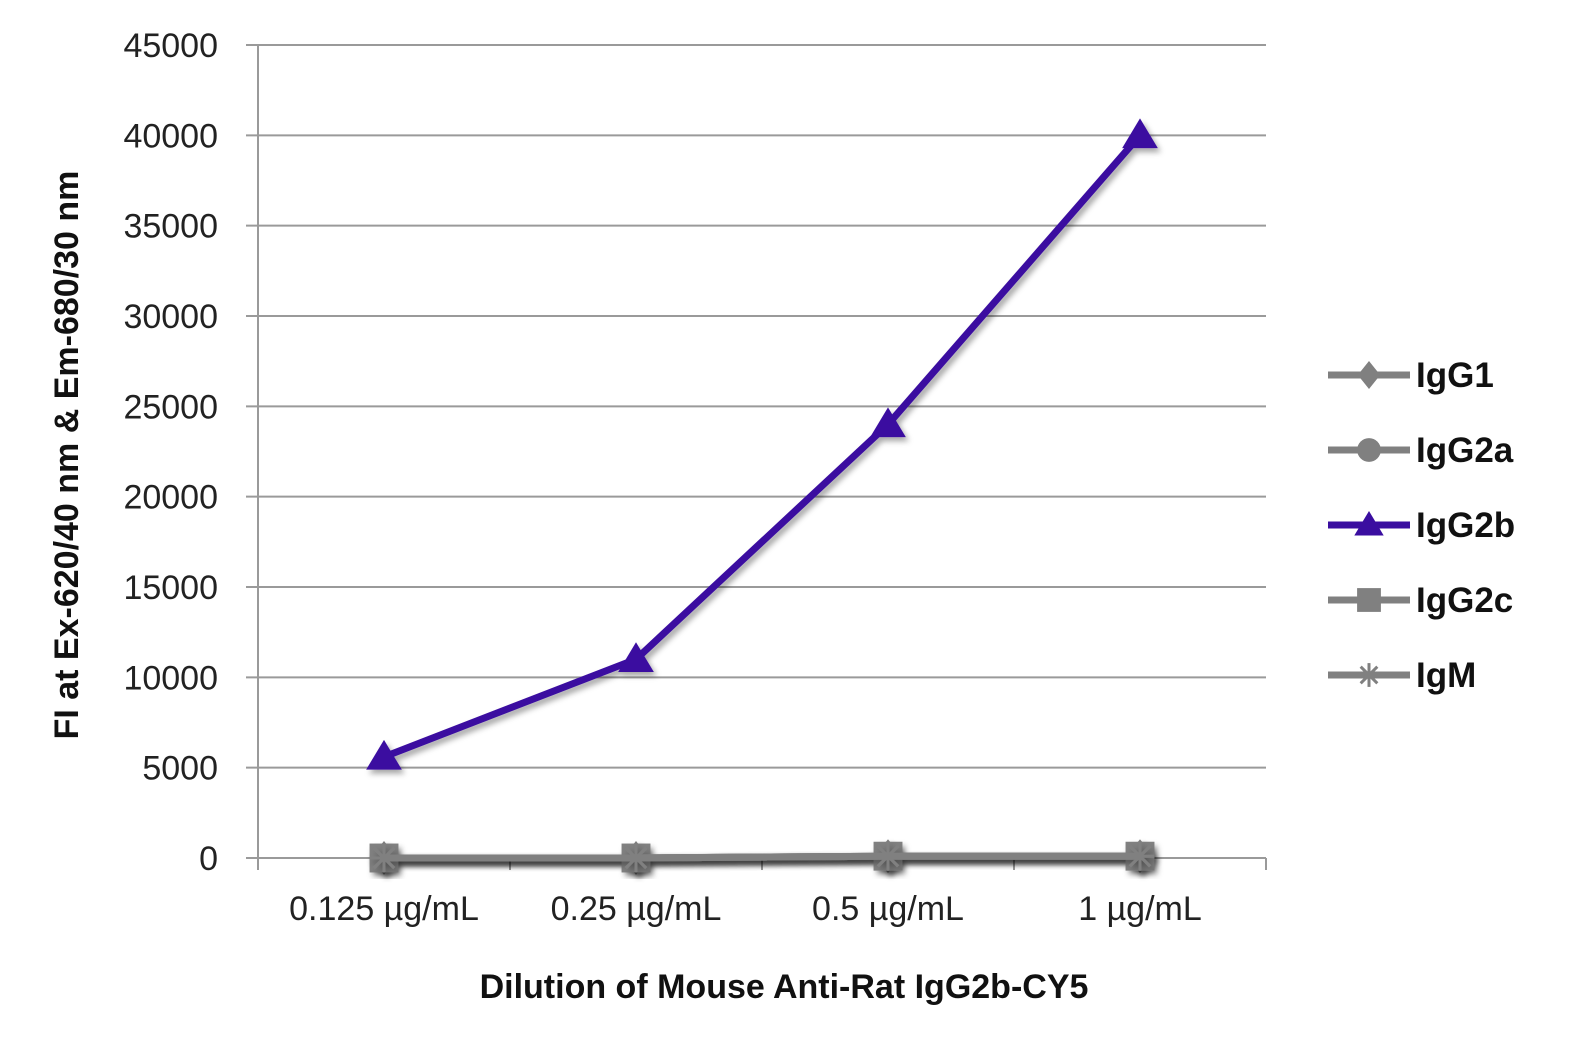 This screenshot has width=1596, height=1056. What do you see at coordinates (170, 317) in the screenshot?
I see `y-tick-label: 30000` at bounding box center [170, 317].